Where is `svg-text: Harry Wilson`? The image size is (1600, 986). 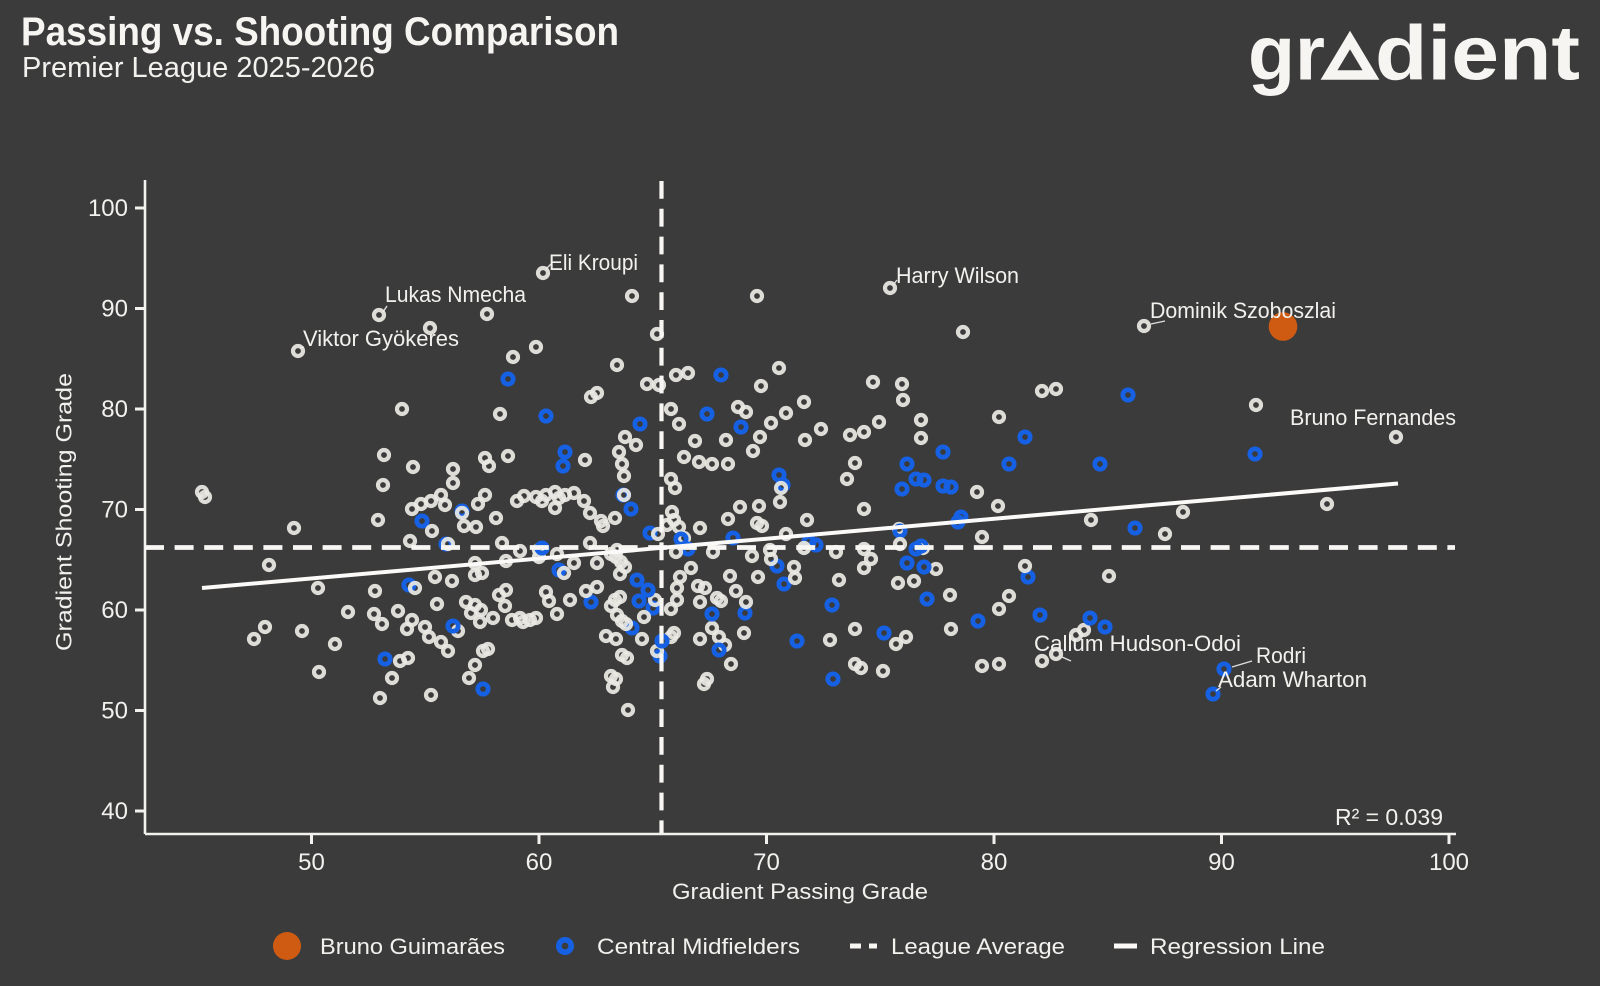 svg-text: Harry Wilson is located at coordinates (957, 275).